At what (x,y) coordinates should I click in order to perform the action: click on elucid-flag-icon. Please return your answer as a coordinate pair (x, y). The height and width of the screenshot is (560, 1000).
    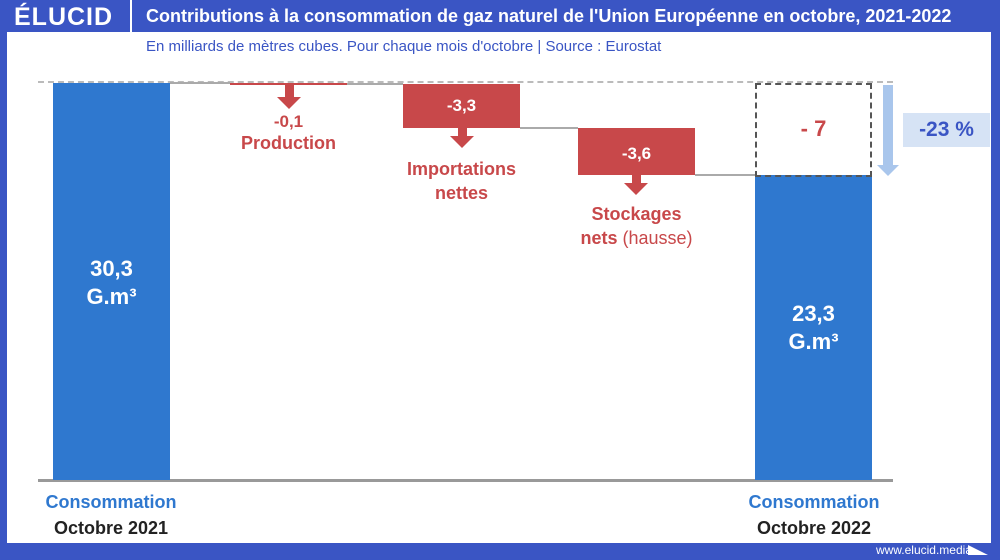
    Looking at the image, I should click on (978, 550).